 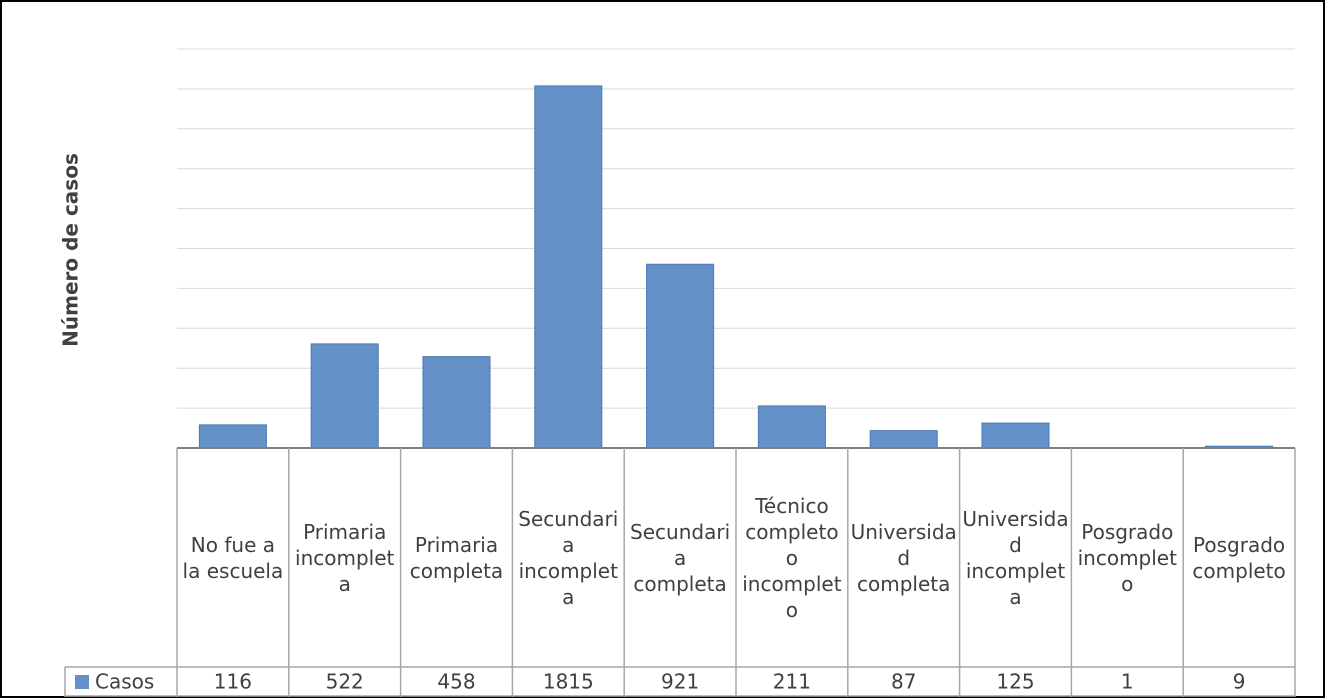 I want to click on data-label: 125, so click(x=1015, y=682).